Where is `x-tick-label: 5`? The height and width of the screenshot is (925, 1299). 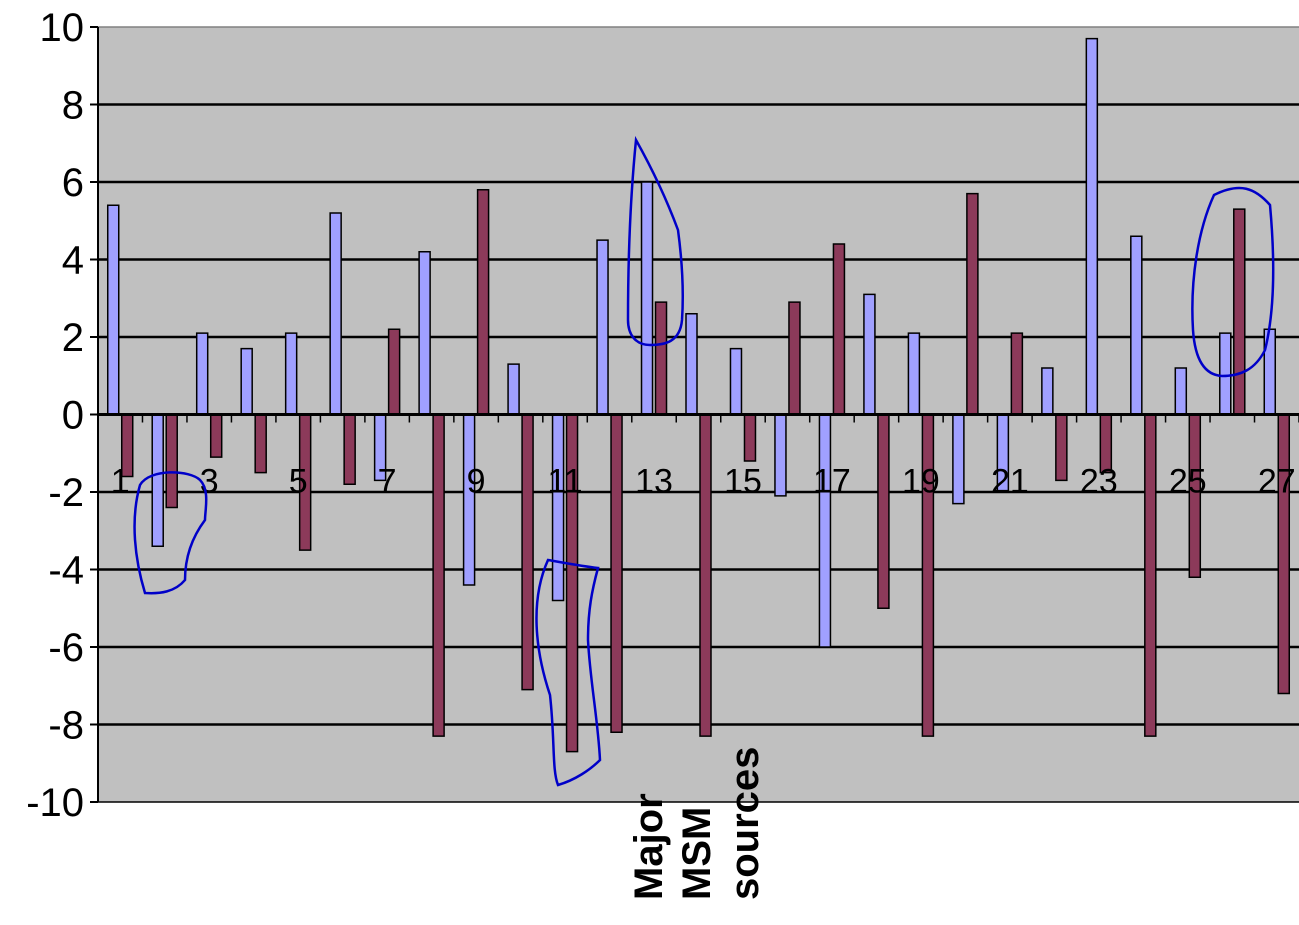
x-tick-label: 5 is located at coordinates (298, 482).